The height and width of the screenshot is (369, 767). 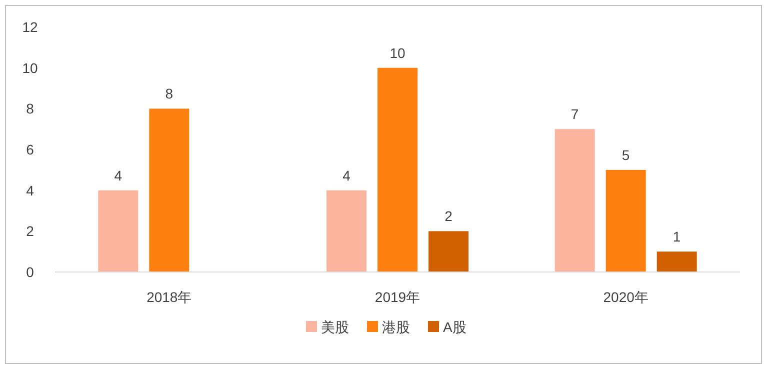 I want to click on legend-label: A股, so click(x=454, y=327).